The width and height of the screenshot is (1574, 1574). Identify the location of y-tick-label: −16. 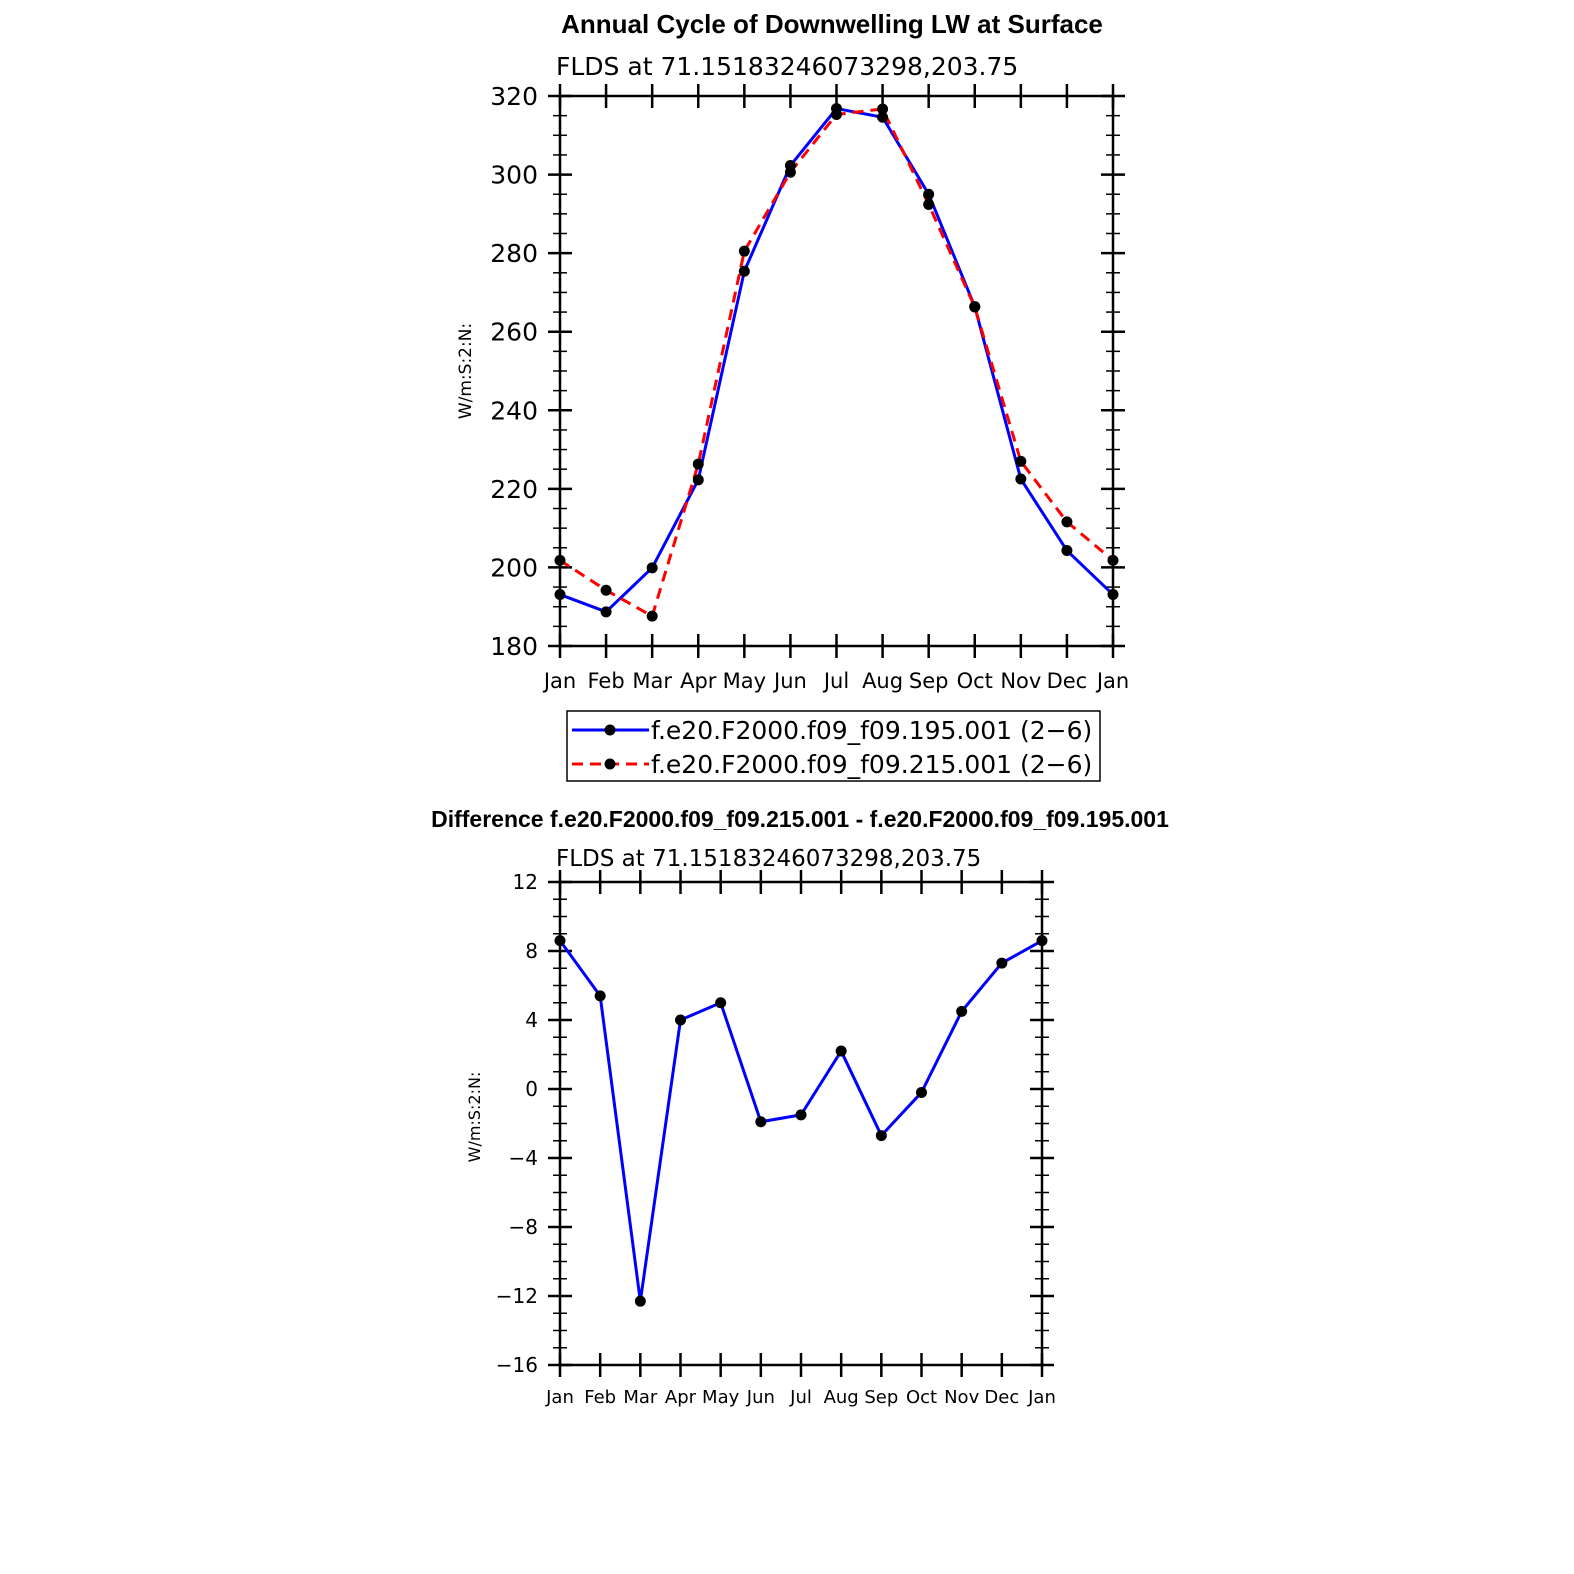
(517, 1365).